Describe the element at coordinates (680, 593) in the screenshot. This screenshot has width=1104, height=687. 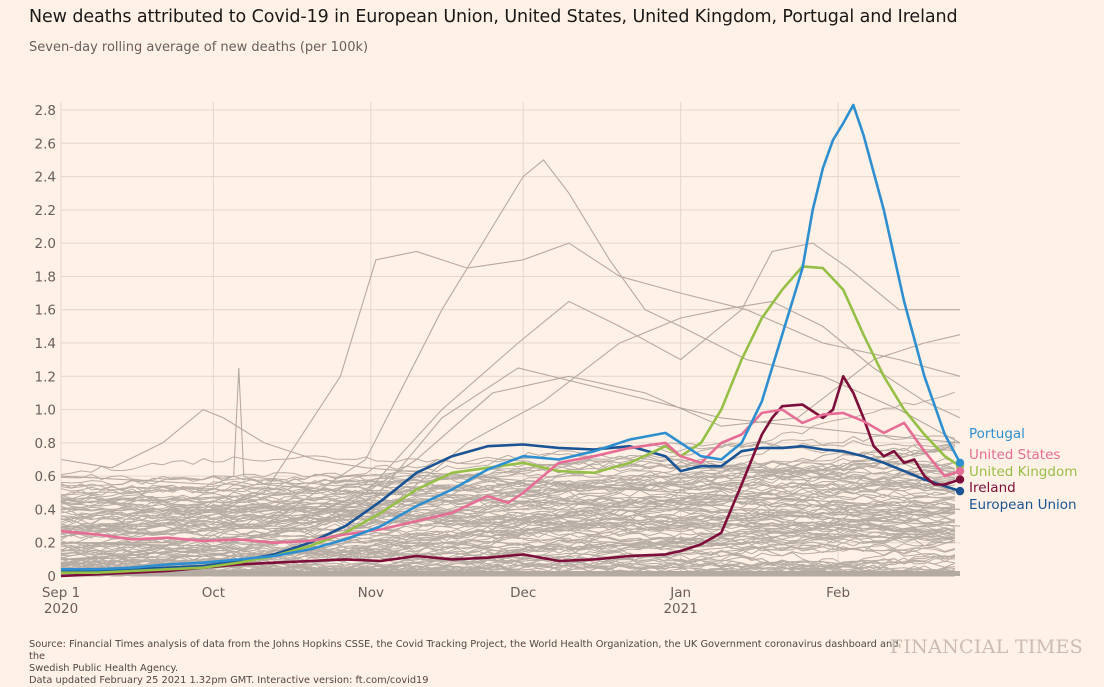
I see `x-tick-label: Jan` at that location.